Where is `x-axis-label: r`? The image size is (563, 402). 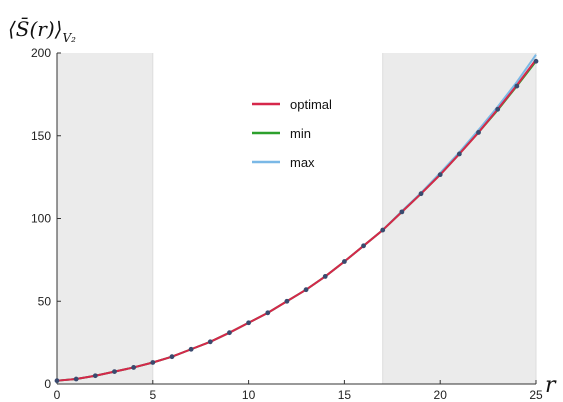
x-axis-label: r is located at coordinates (551, 385).